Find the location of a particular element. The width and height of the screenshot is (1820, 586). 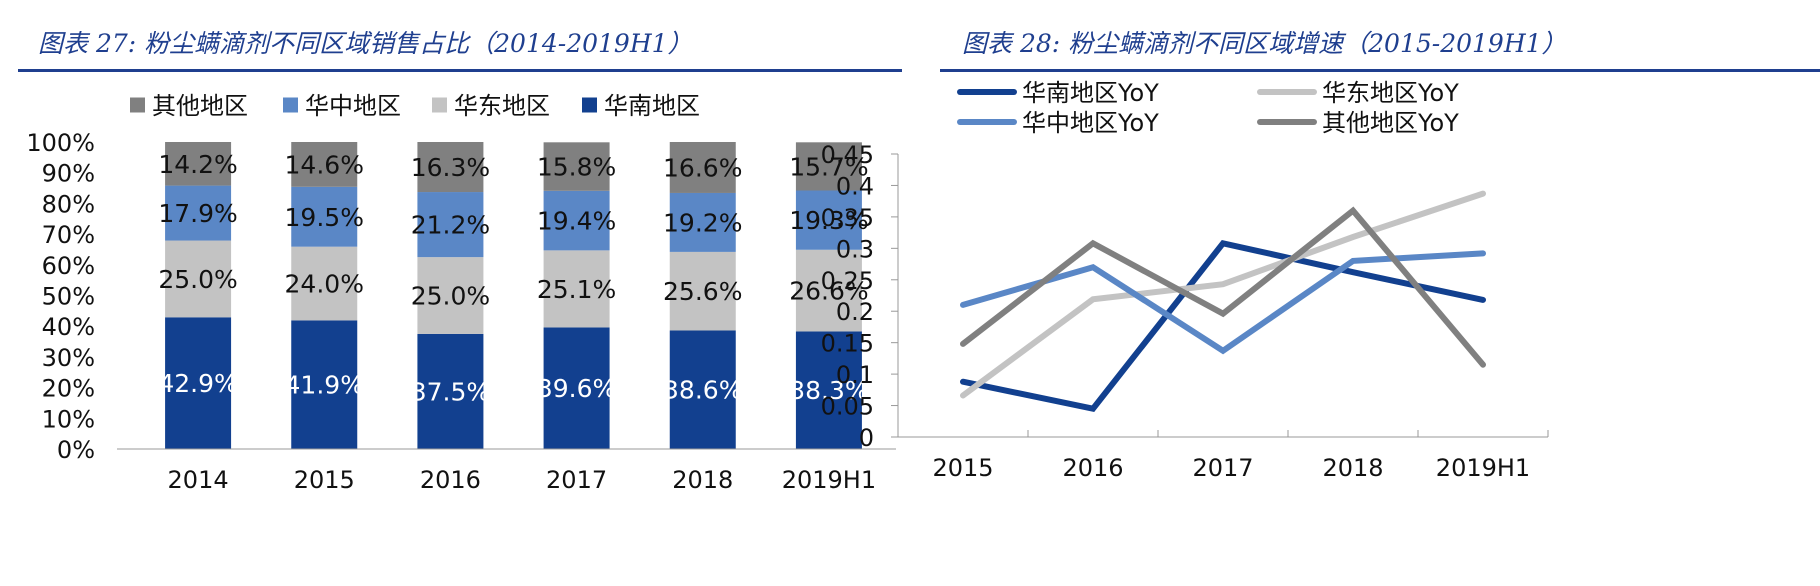

y-tick-label: 30% is located at coordinates (68, 358).